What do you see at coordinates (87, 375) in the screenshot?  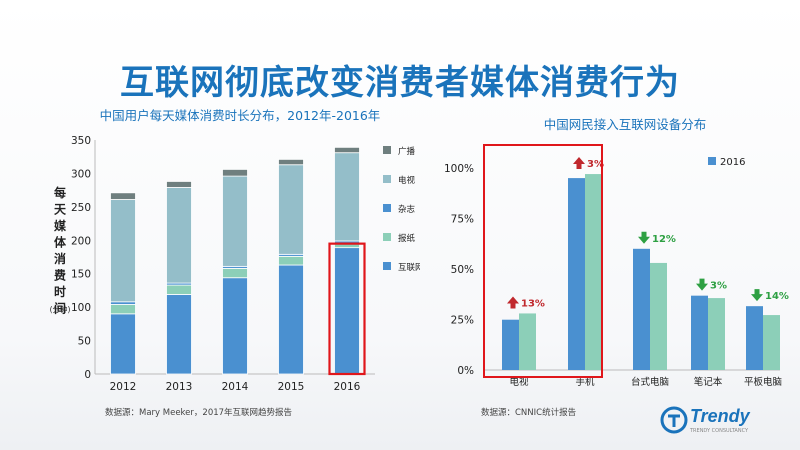 I see `y-tick-label: 0` at bounding box center [87, 375].